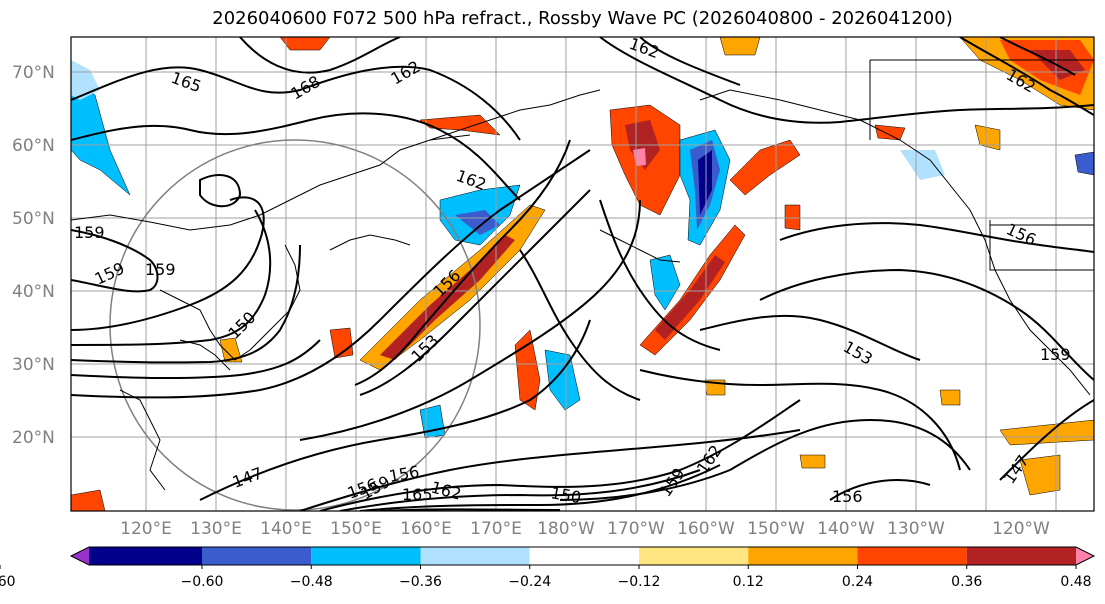 This screenshot has height=604, width=1105. I want to click on lon-label: 160°W, so click(706, 529).